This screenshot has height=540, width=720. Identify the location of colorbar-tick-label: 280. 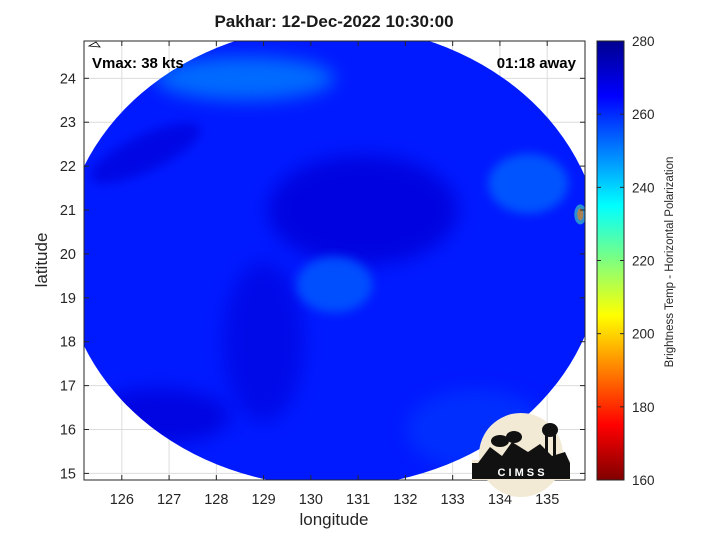
(643, 41).